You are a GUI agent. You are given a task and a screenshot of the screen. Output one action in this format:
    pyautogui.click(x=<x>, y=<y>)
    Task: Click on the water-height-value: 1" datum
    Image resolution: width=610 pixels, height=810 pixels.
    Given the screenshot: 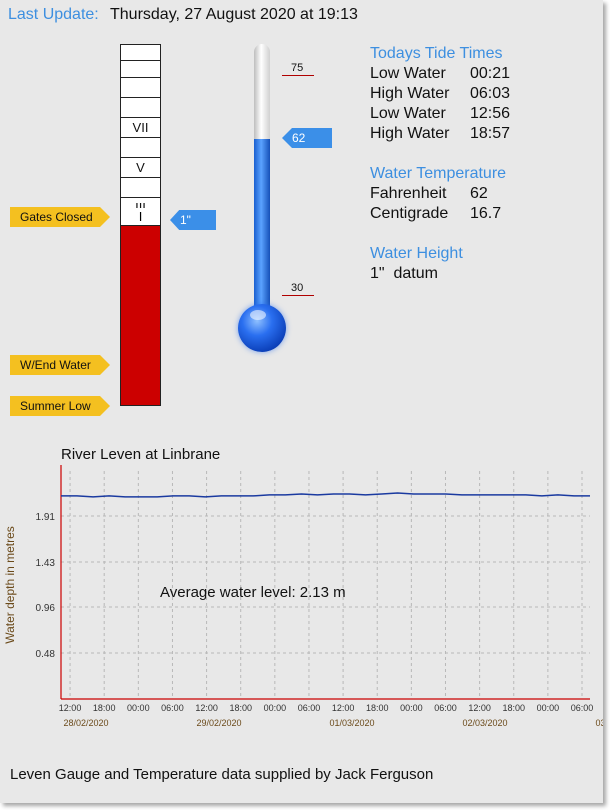 What is the action you would take?
    pyautogui.click(x=404, y=273)
    